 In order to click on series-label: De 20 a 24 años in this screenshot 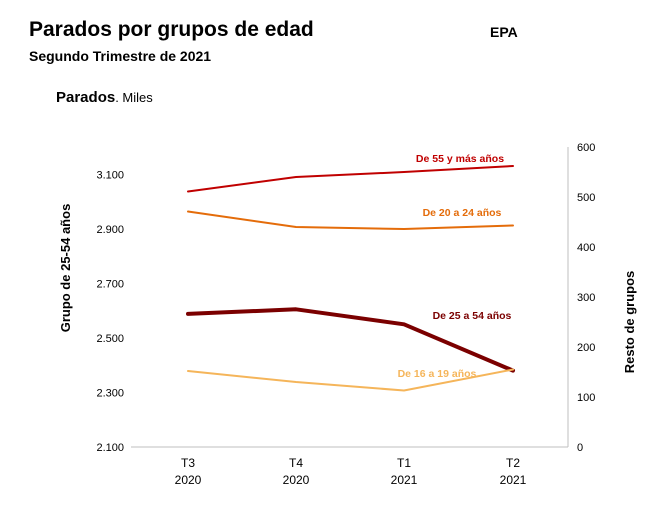, I will do `click(462, 213)`.